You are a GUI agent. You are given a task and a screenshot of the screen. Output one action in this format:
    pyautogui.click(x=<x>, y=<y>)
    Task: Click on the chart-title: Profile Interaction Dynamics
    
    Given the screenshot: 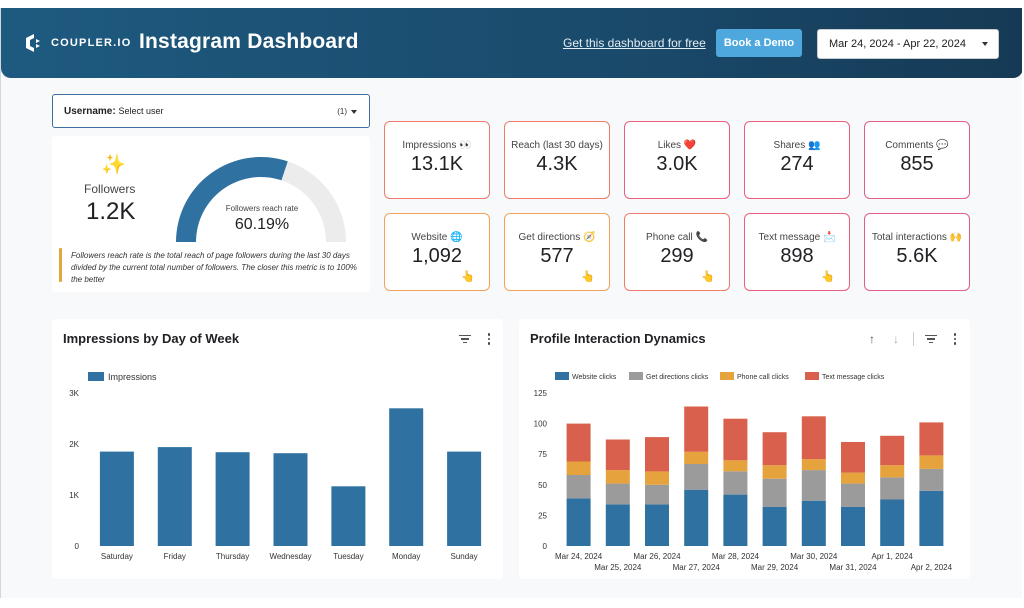 What is the action you would take?
    pyautogui.click(x=618, y=338)
    